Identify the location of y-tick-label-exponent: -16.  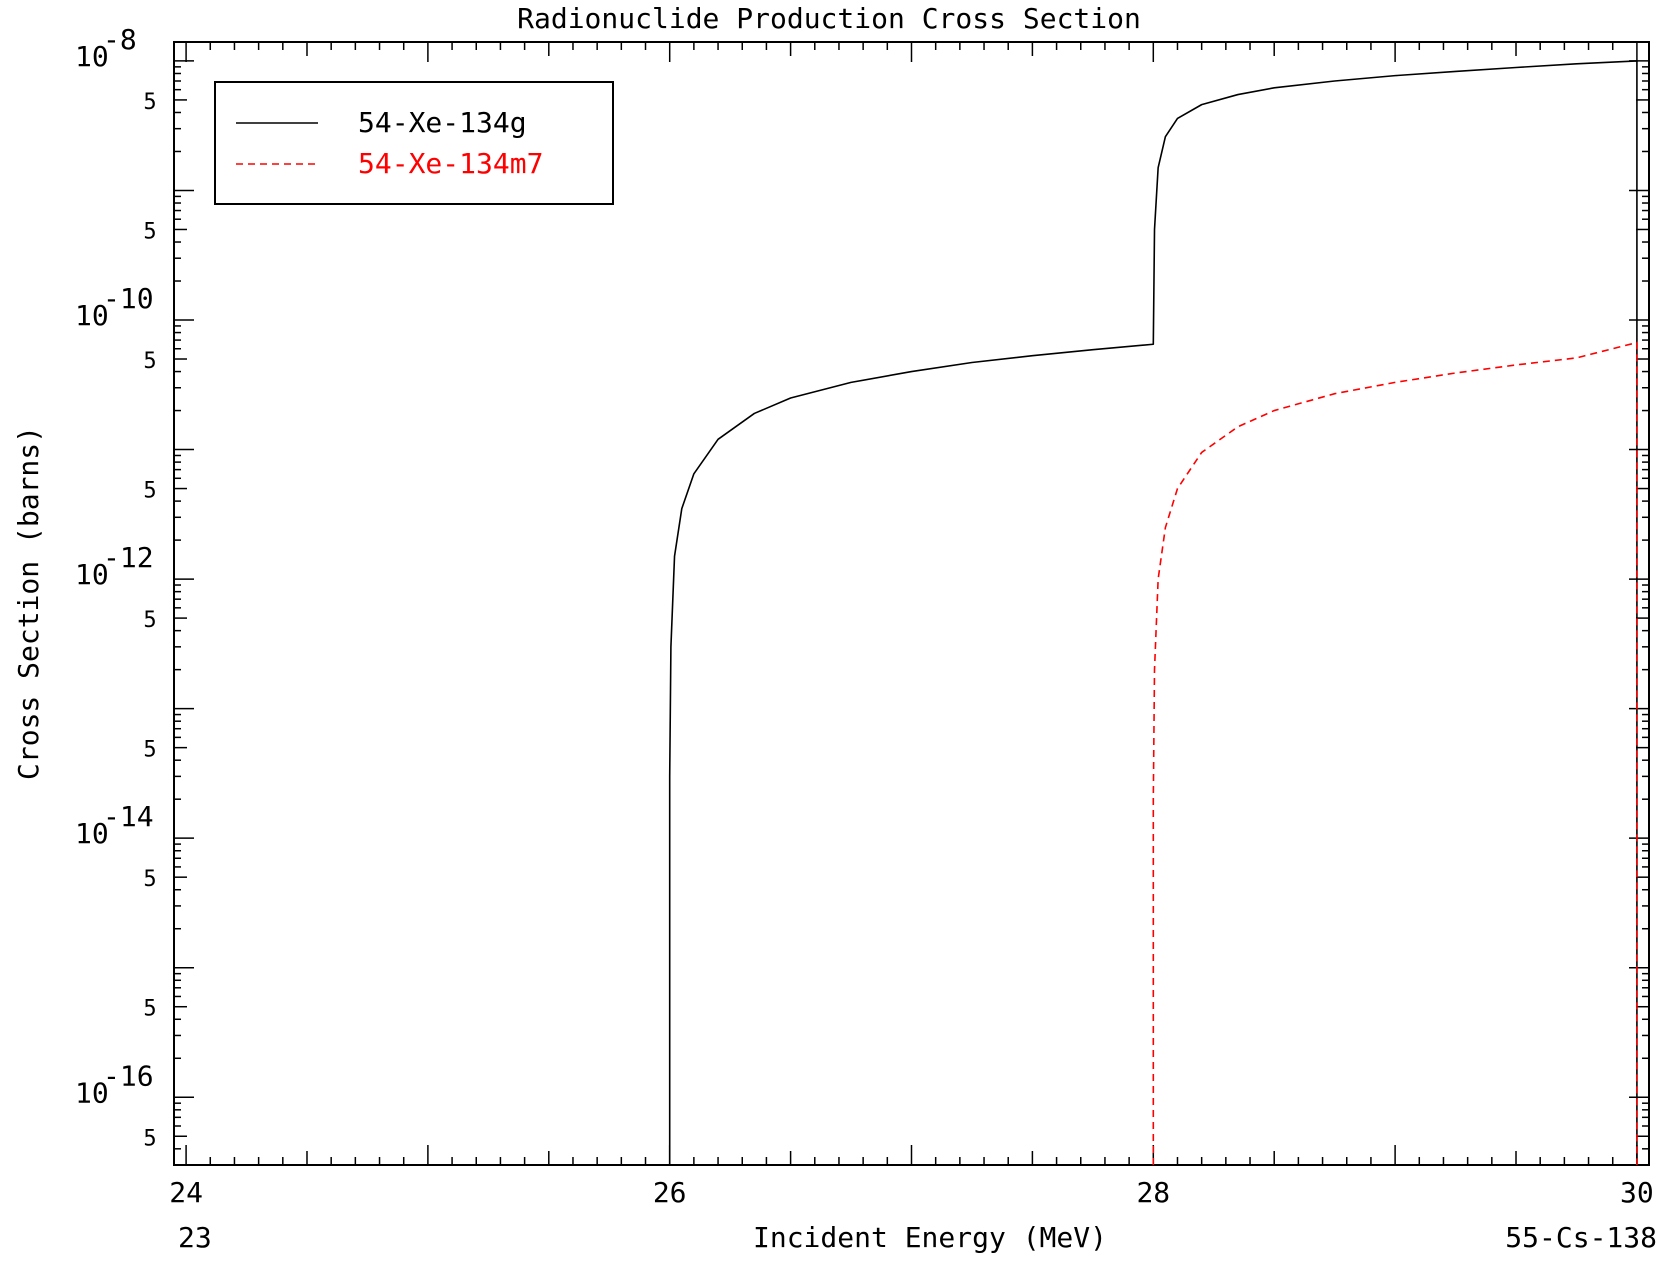
(128, 1075).